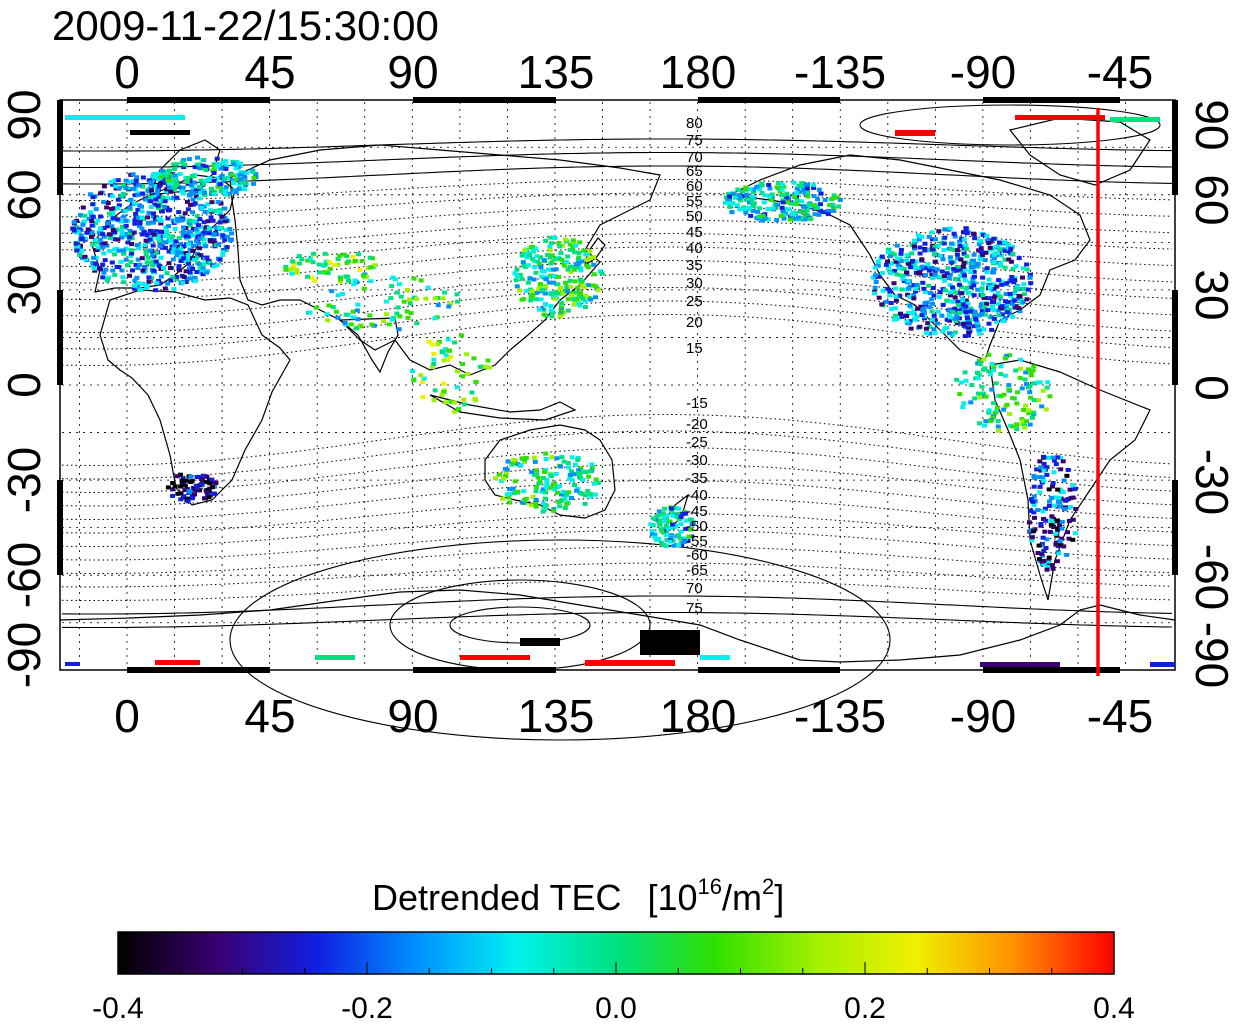 This screenshot has height=1024, width=1240. Describe the element at coordinates (484, 100) in the screenshot. I see `frame-segment` at that location.